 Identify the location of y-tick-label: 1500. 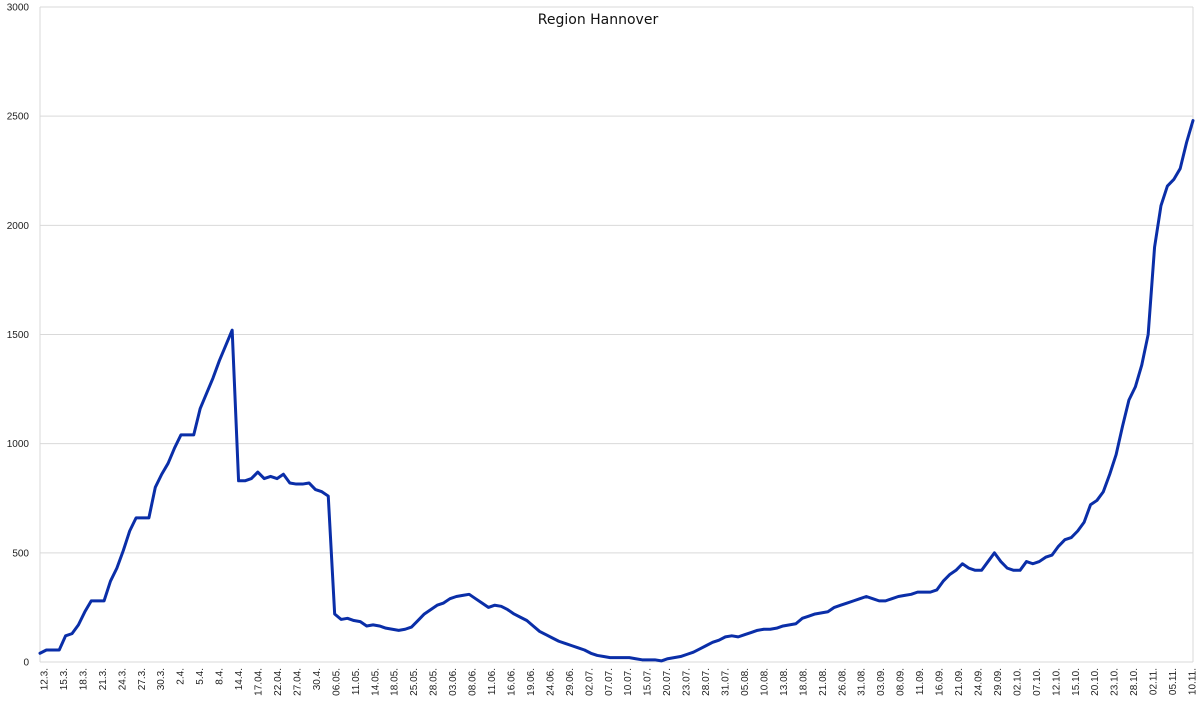
(18, 335).